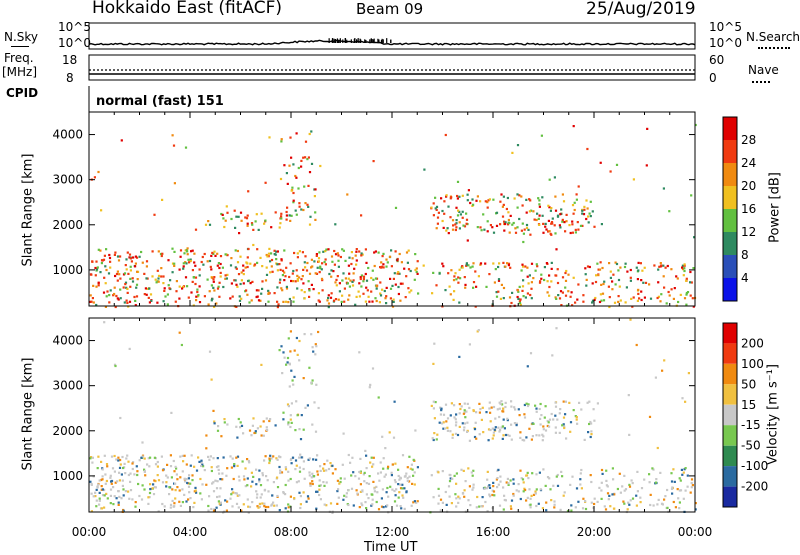  What do you see at coordinates (725, 27) in the screenshot?
I see `noise-tick-right-top: 10^5` at bounding box center [725, 27].